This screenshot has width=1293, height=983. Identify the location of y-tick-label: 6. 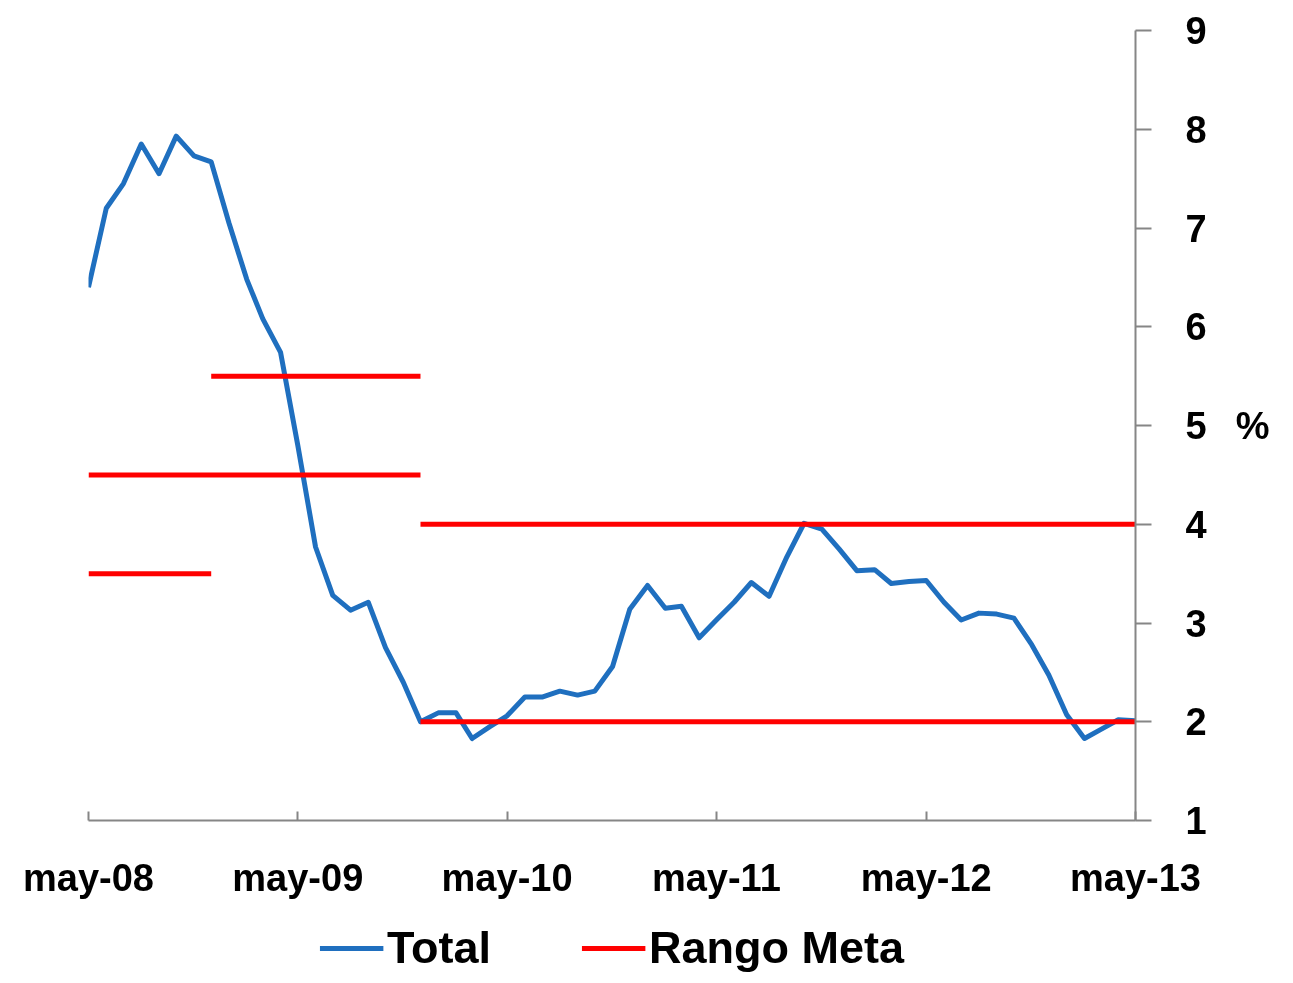
(1196, 327).